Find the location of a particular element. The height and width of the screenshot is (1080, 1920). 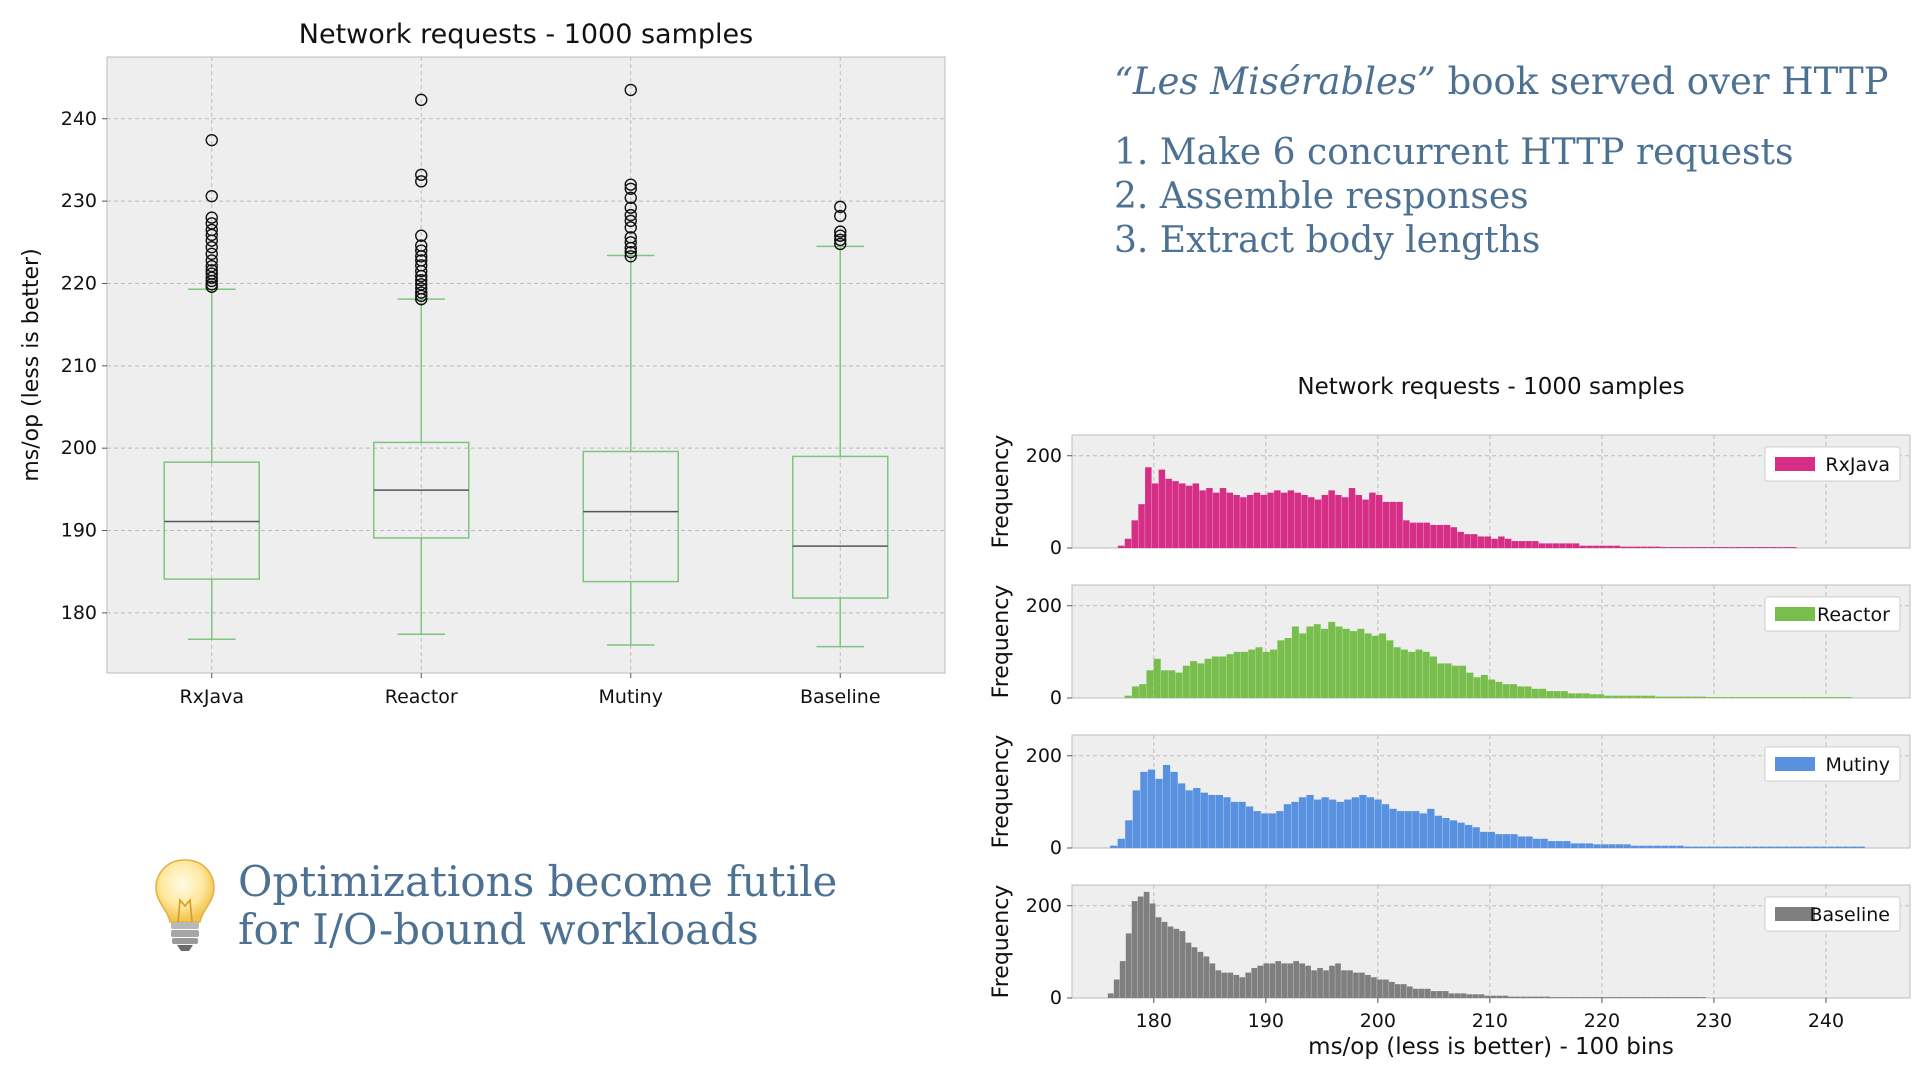

histogram-panel-reactor: 0 200 Reactor Frequency is located at coordinates (1450, 646).